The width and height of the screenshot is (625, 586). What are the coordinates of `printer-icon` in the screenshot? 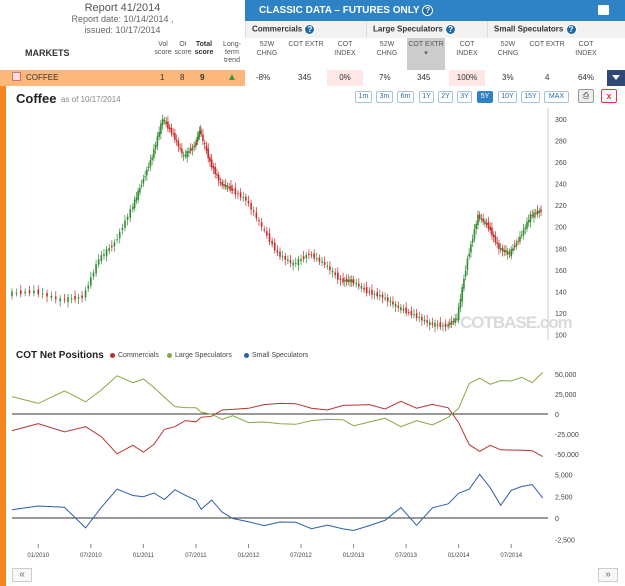 It's located at (603, 10).